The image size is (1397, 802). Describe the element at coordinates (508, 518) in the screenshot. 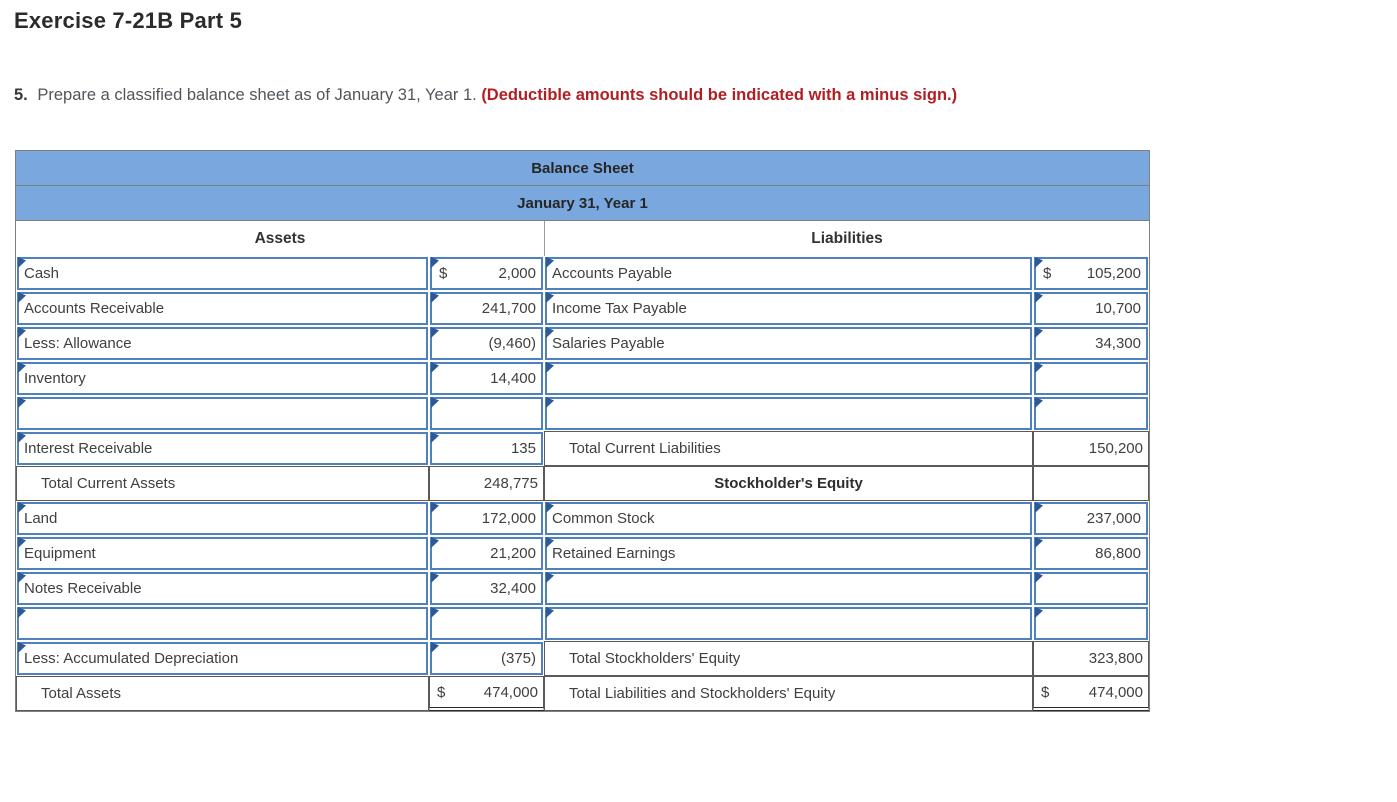

I see `cell-amount: 172,000` at that location.